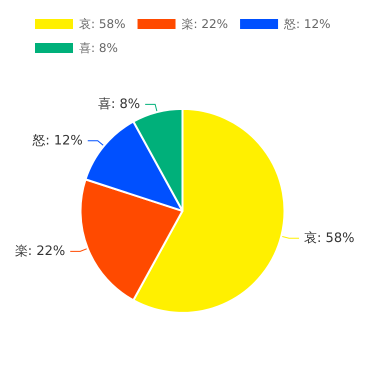  What do you see at coordinates (102, 24) in the screenshot?
I see `legend-label: 哀: 58%` at bounding box center [102, 24].